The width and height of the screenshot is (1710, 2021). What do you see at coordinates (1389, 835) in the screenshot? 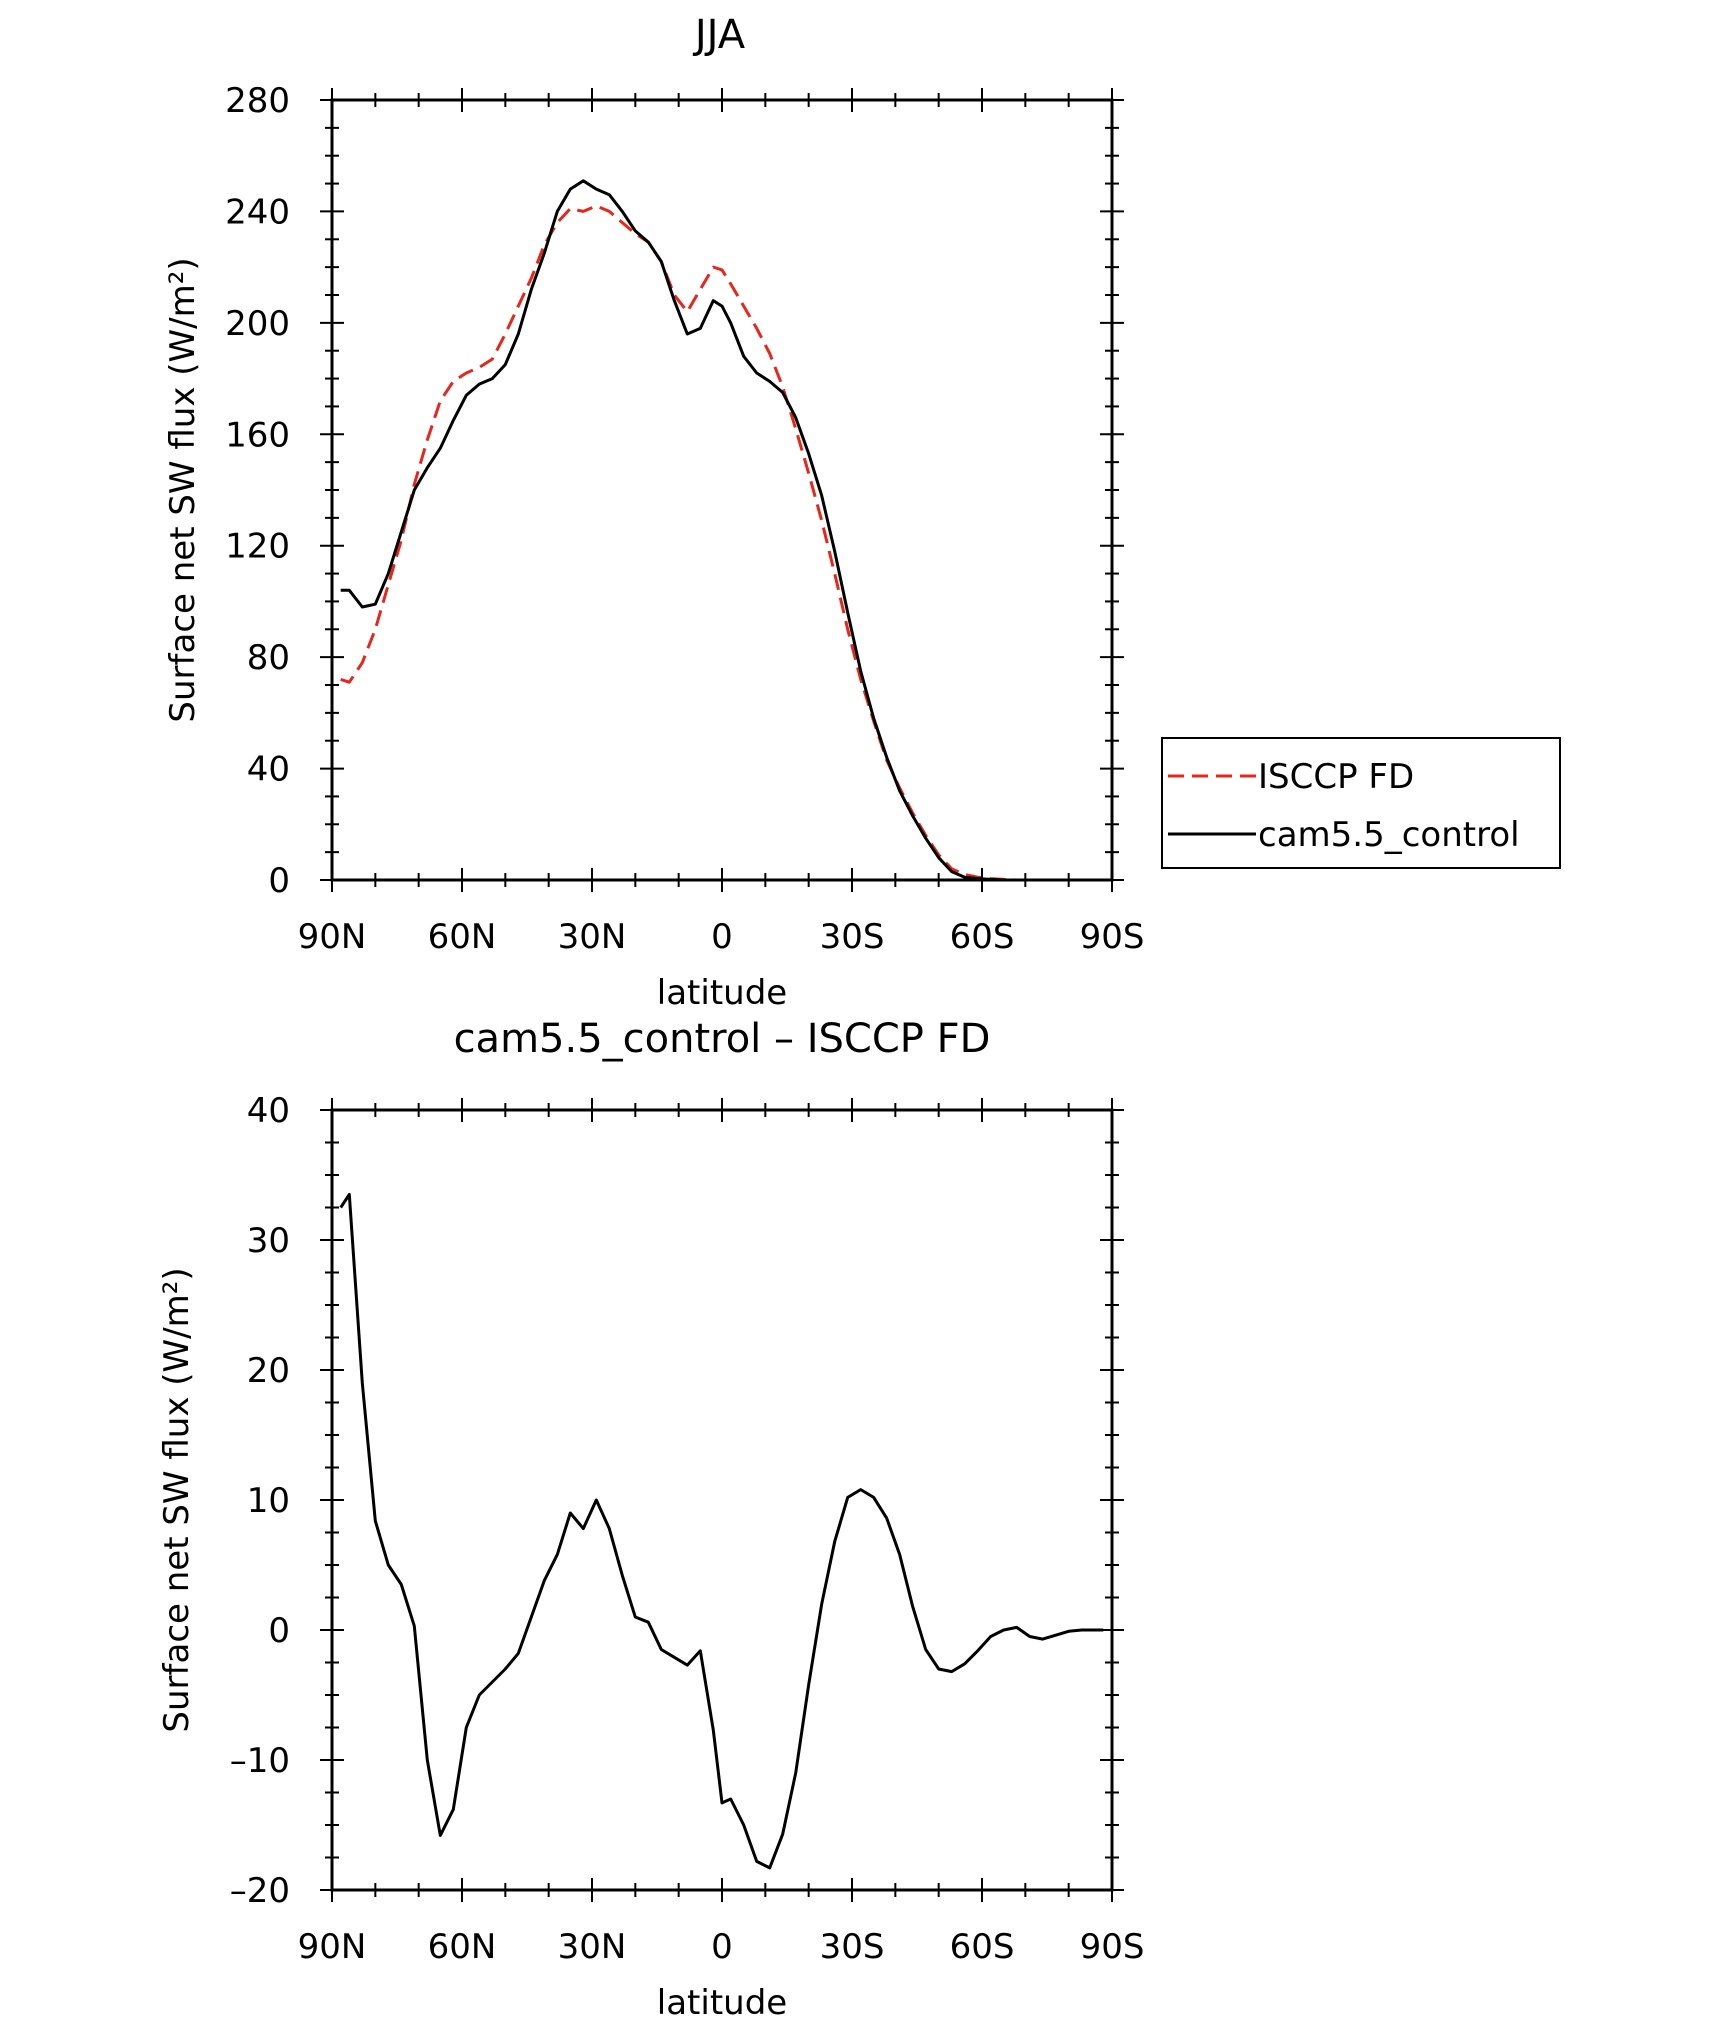
I see `legend-label-cam: cam5.5_control` at bounding box center [1389, 835].